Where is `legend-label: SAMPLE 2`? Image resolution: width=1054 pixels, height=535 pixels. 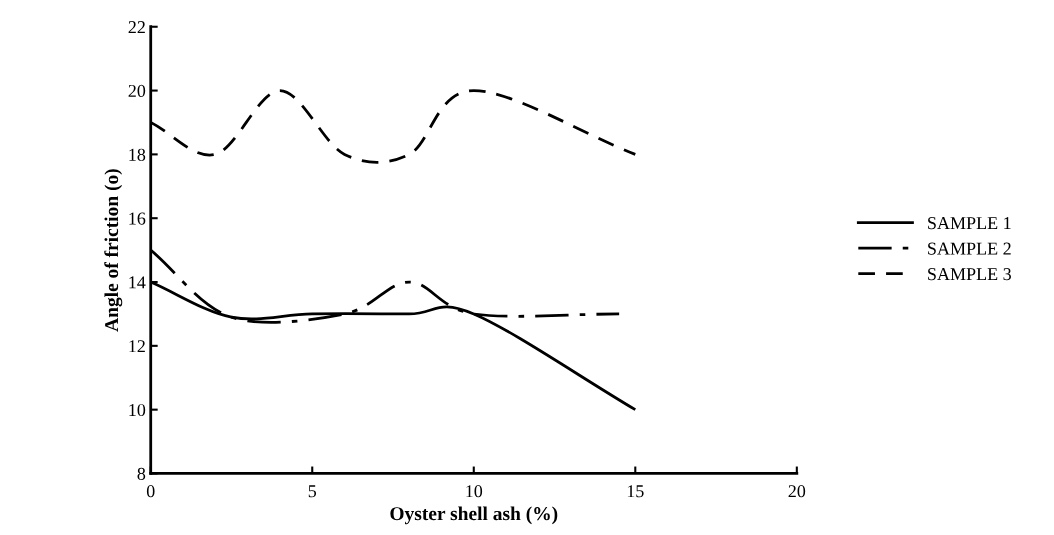 legend-label: SAMPLE 2 is located at coordinates (969, 248).